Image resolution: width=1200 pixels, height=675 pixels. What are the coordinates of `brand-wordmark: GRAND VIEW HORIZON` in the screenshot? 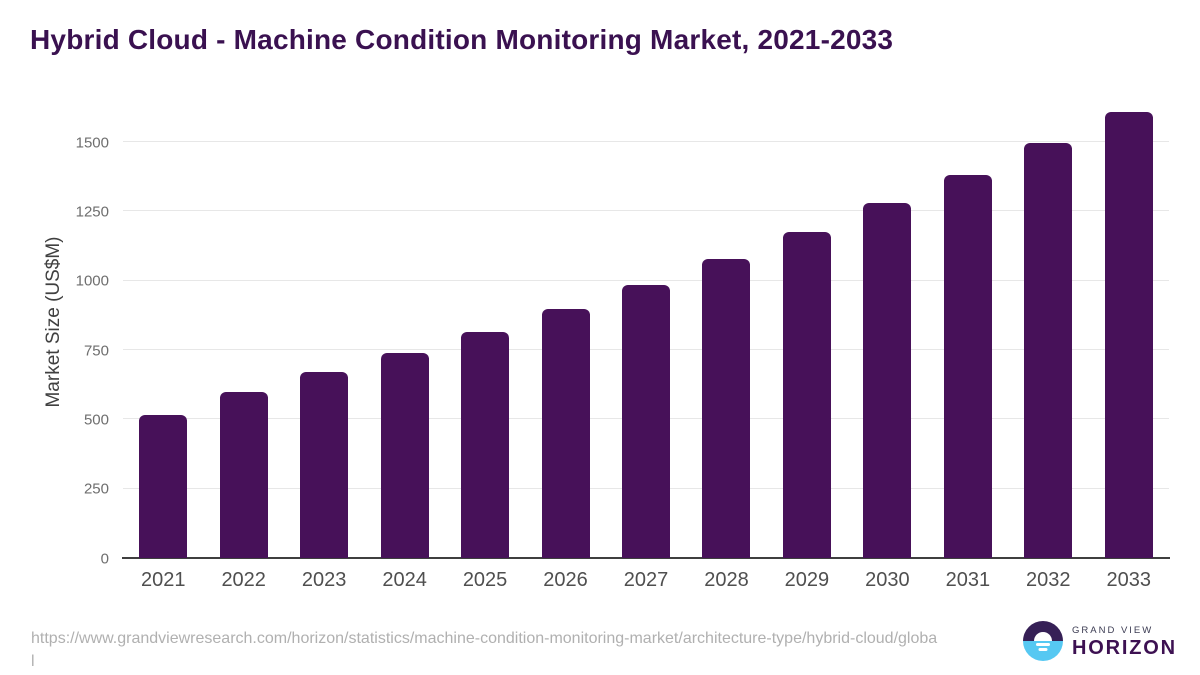 It's located at (1124, 641).